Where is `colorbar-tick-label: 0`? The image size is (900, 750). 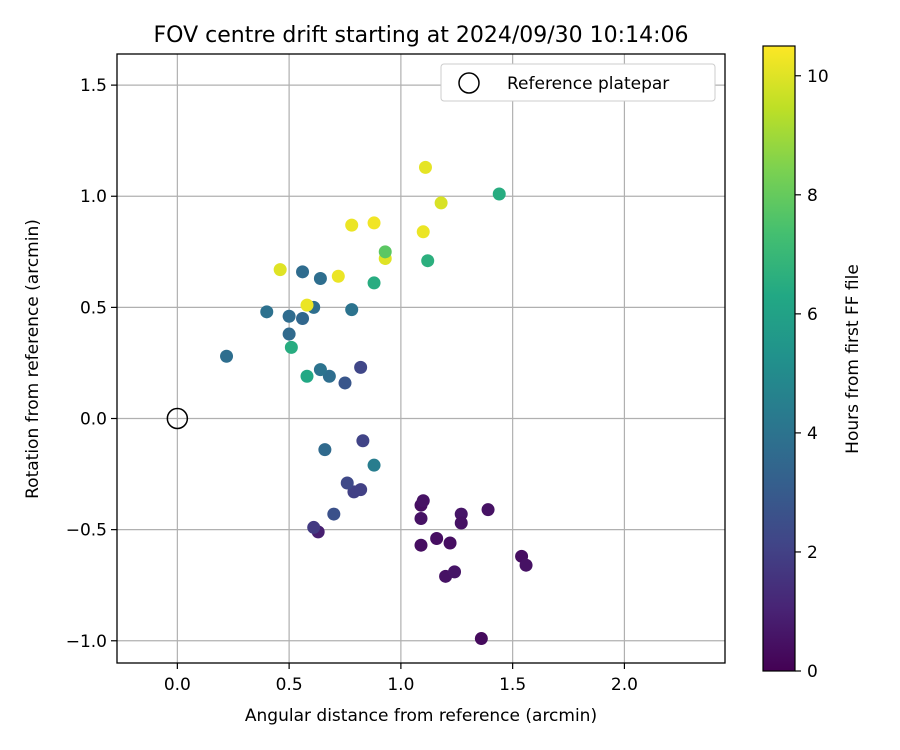 colorbar-tick-label: 0 is located at coordinates (812, 672).